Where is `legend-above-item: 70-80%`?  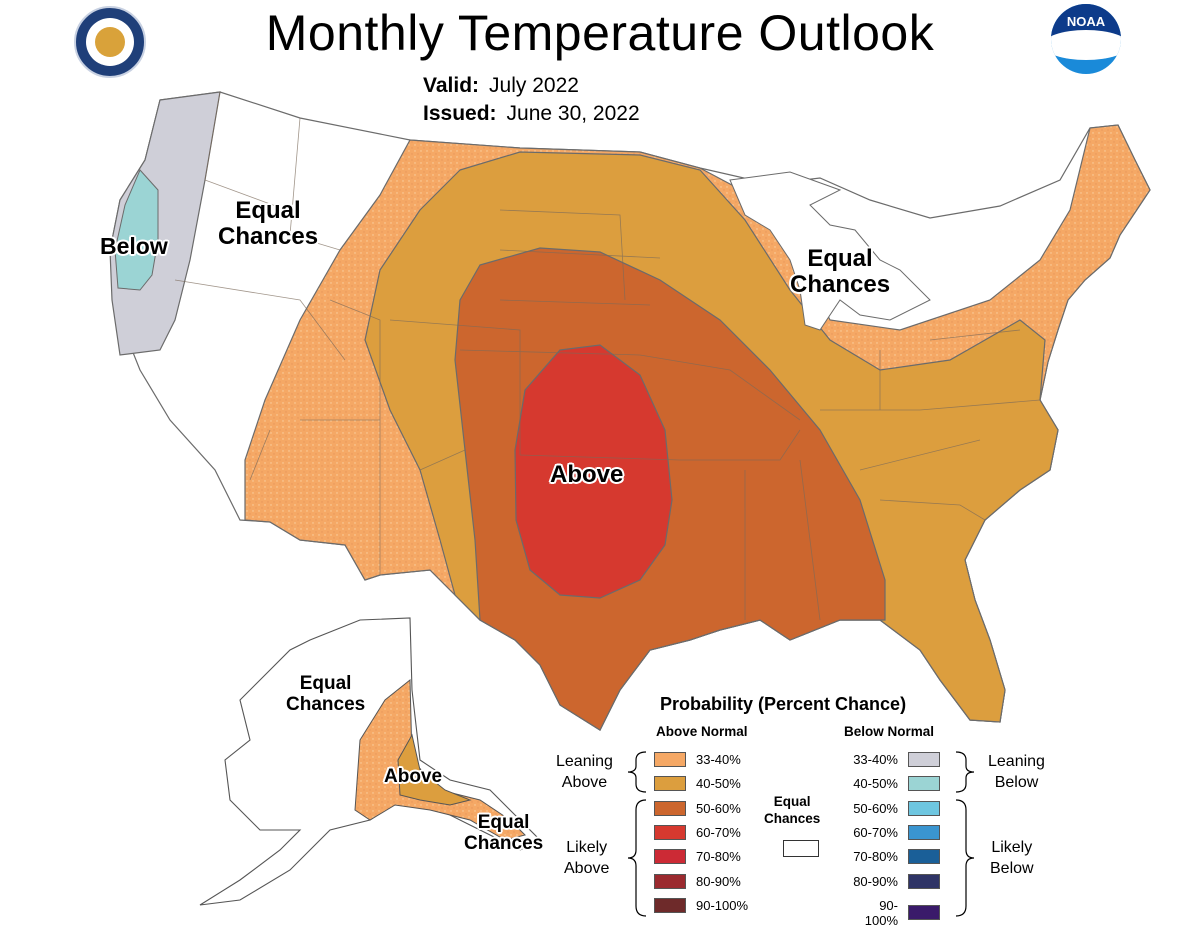
legend-above-item: 70-80% is located at coordinates (697, 857).